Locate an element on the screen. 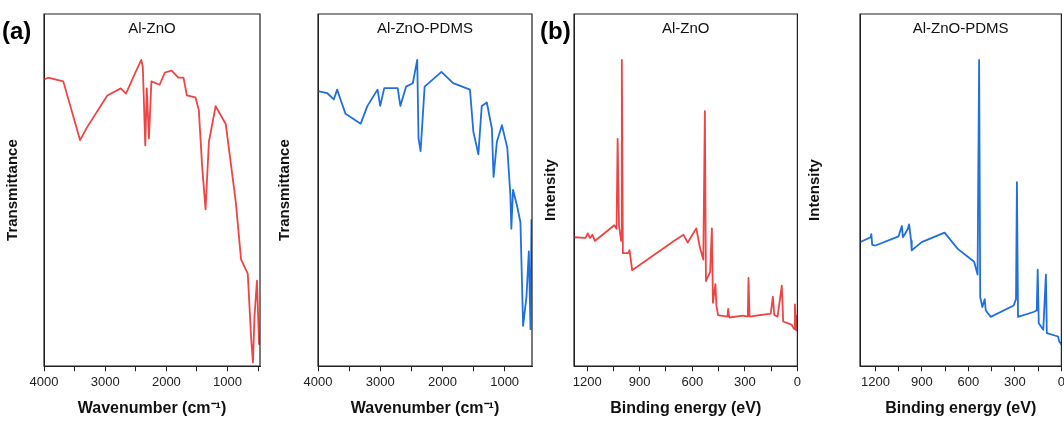 Image resolution: width=1064 pixels, height=426 pixels. text: (b) is located at coordinates (555, 30).